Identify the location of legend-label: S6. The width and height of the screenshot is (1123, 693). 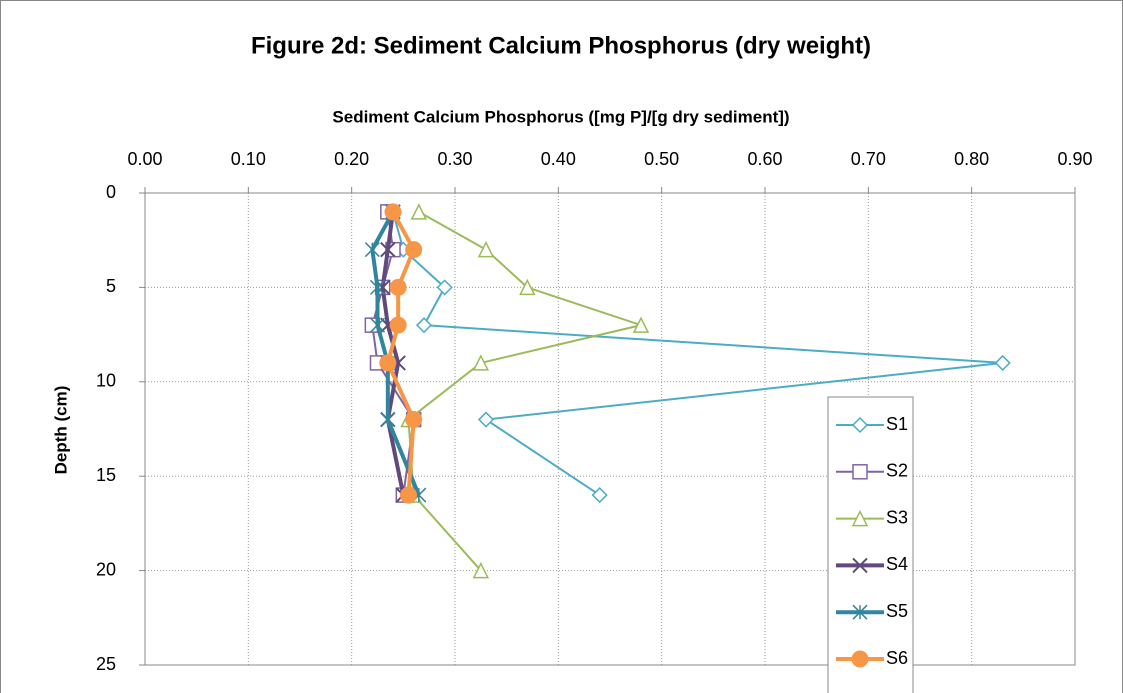
(897, 658).